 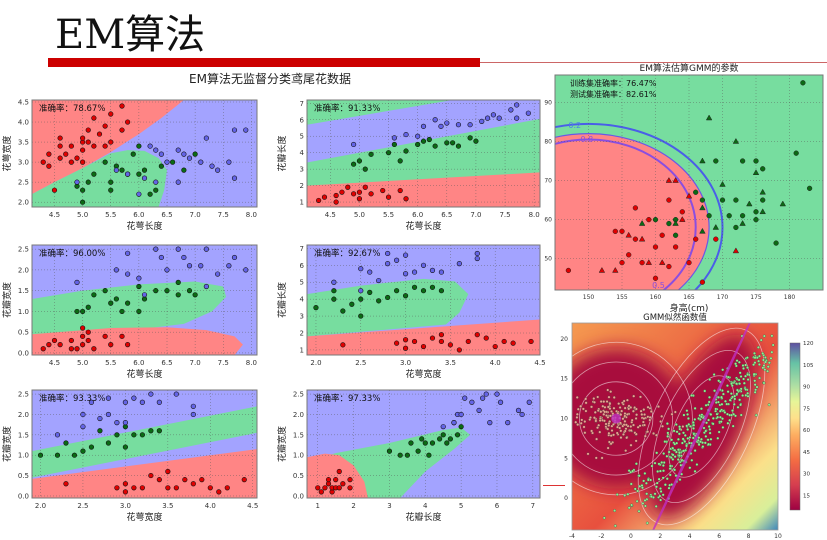 What do you see at coordinates (195, 363) in the screenshot?
I see `x-tick-label: 7.0` at bounding box center [195, 363].